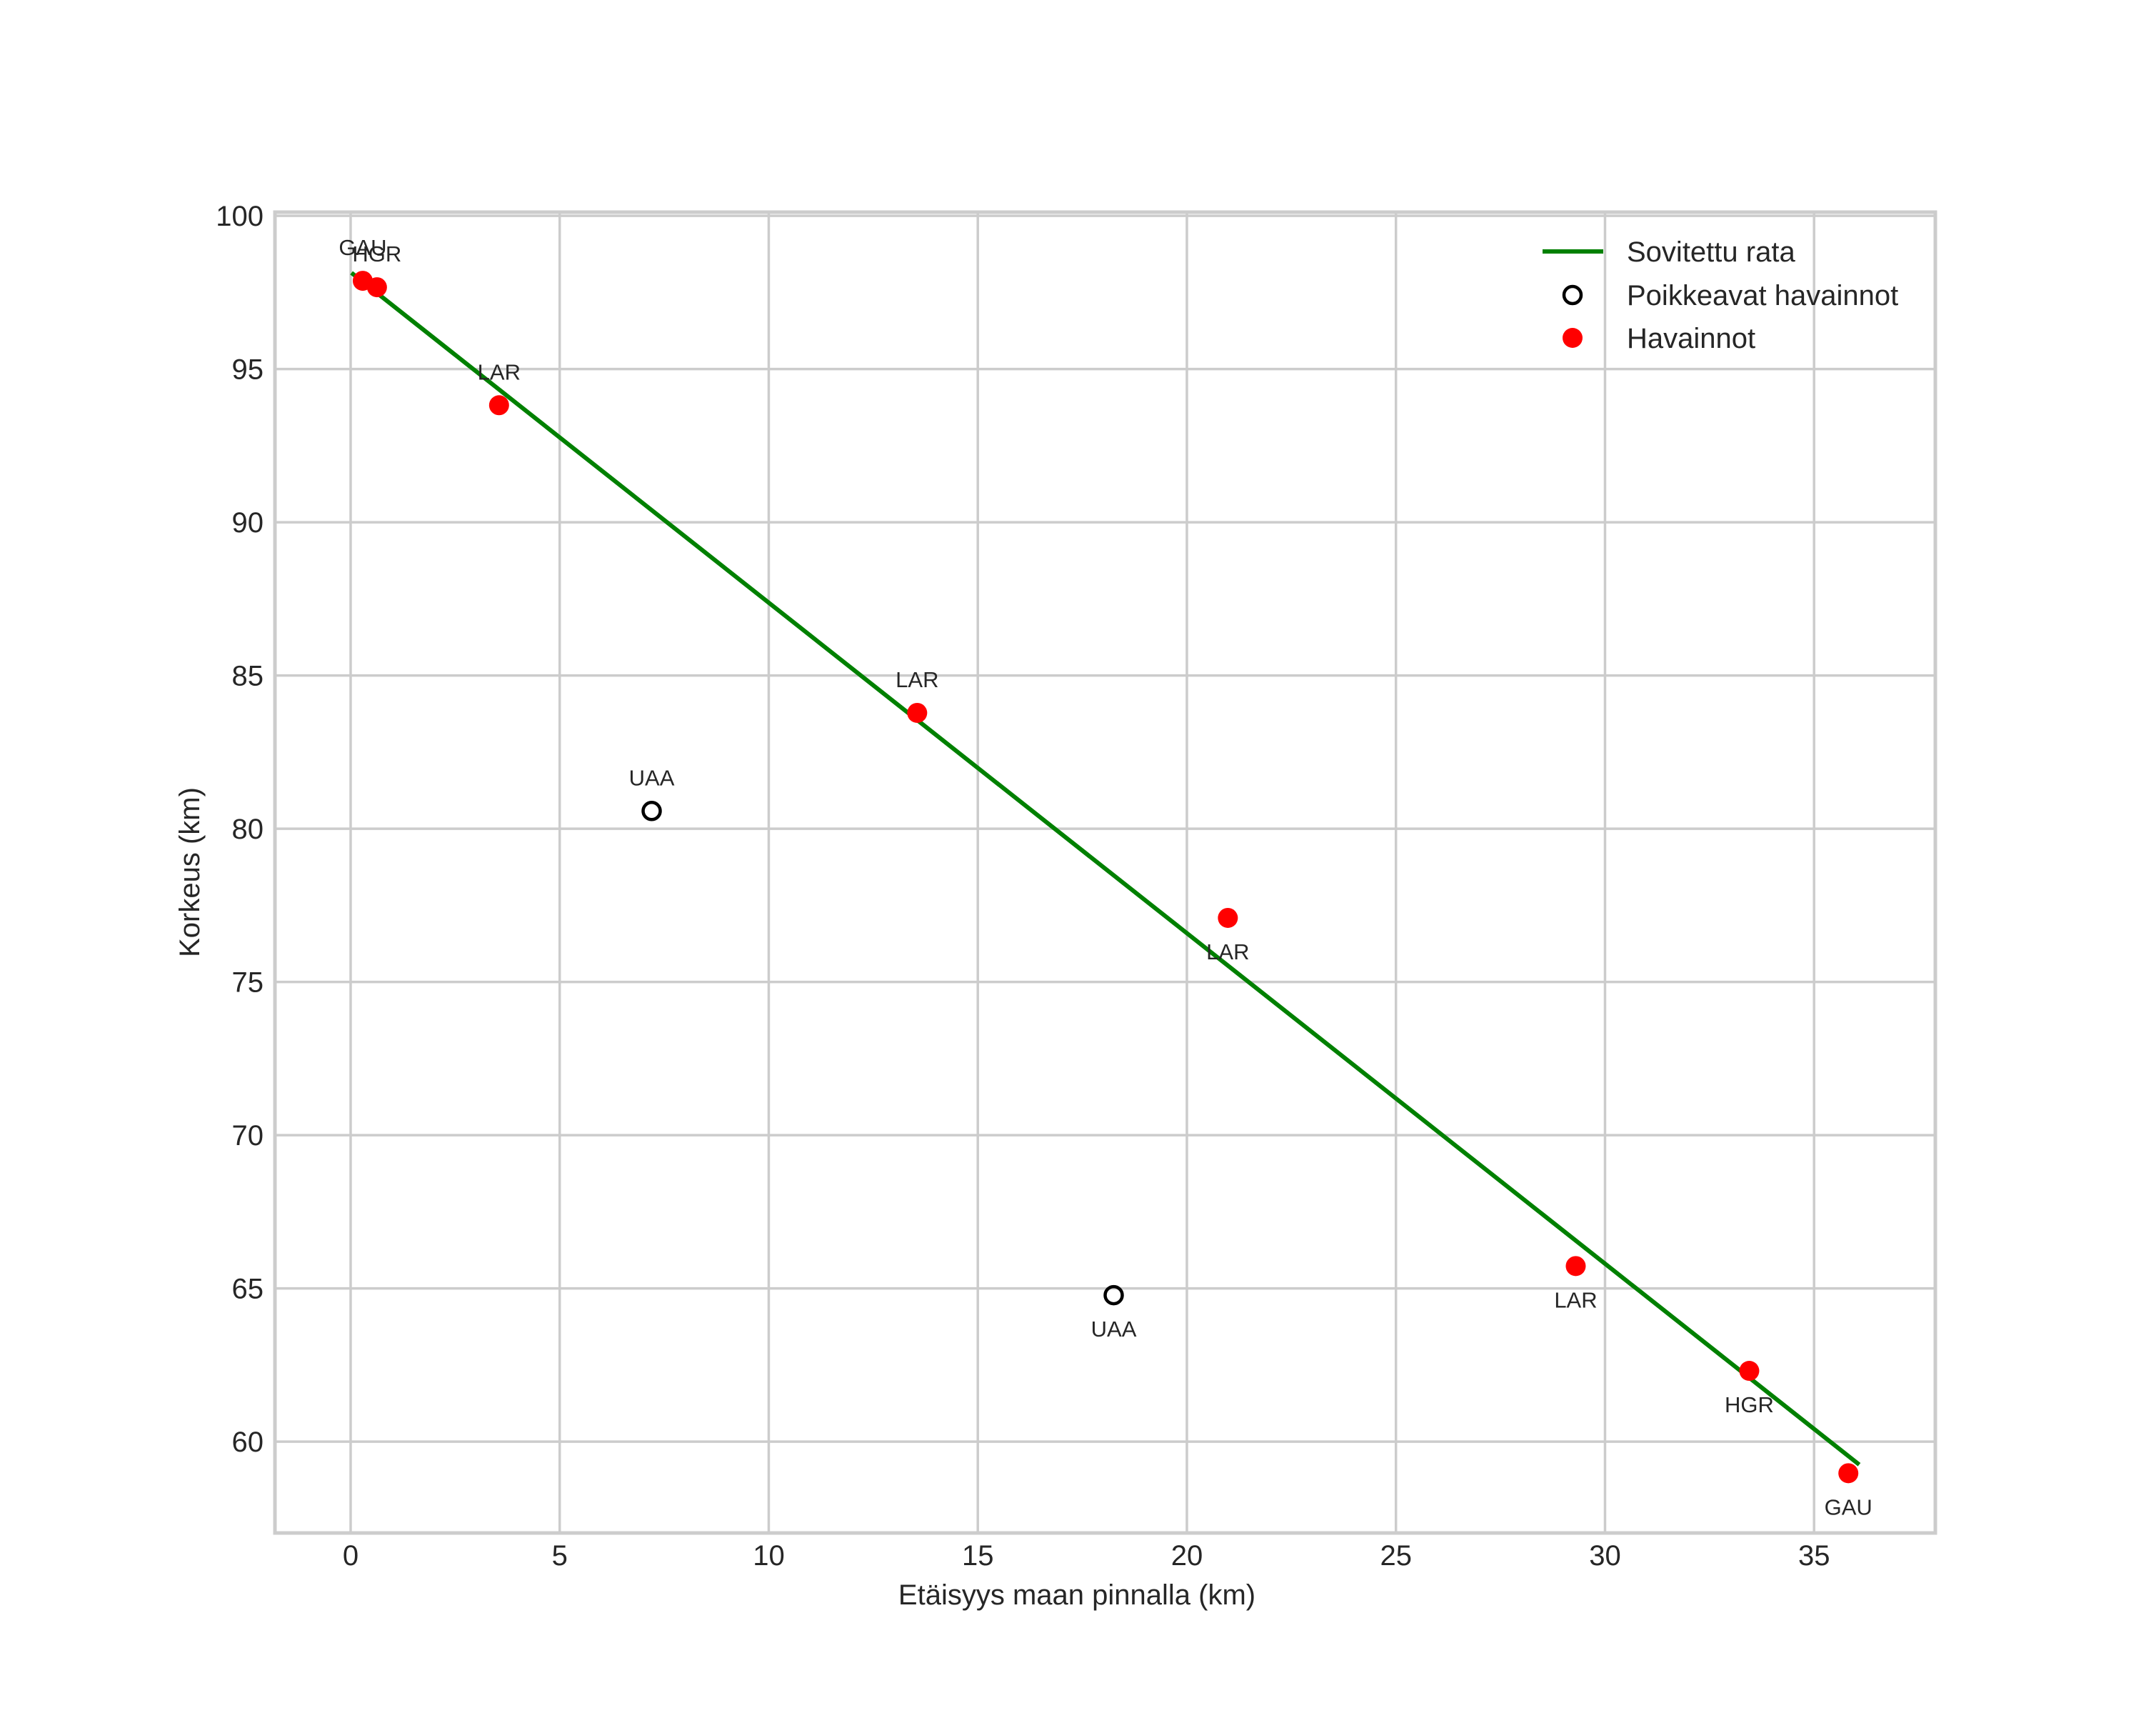 The image size is (2156, 1728). Describe the element at coordinates (248, 829) in the screenshot. I see `y-tick-label: 80` at that location.